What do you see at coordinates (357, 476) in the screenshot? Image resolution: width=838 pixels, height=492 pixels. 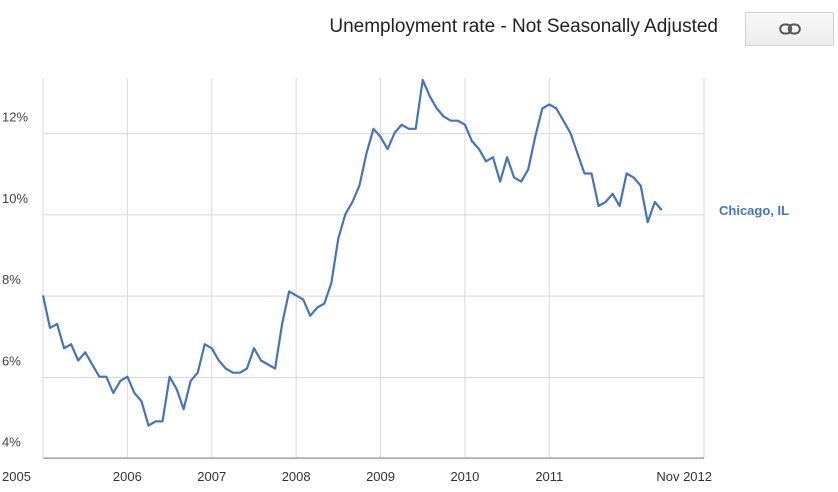 I see `x-axis-ticks: 2005 2006 2007 2008 2009 2010 2011 Nov 2012` at bounding box center [357, 476].